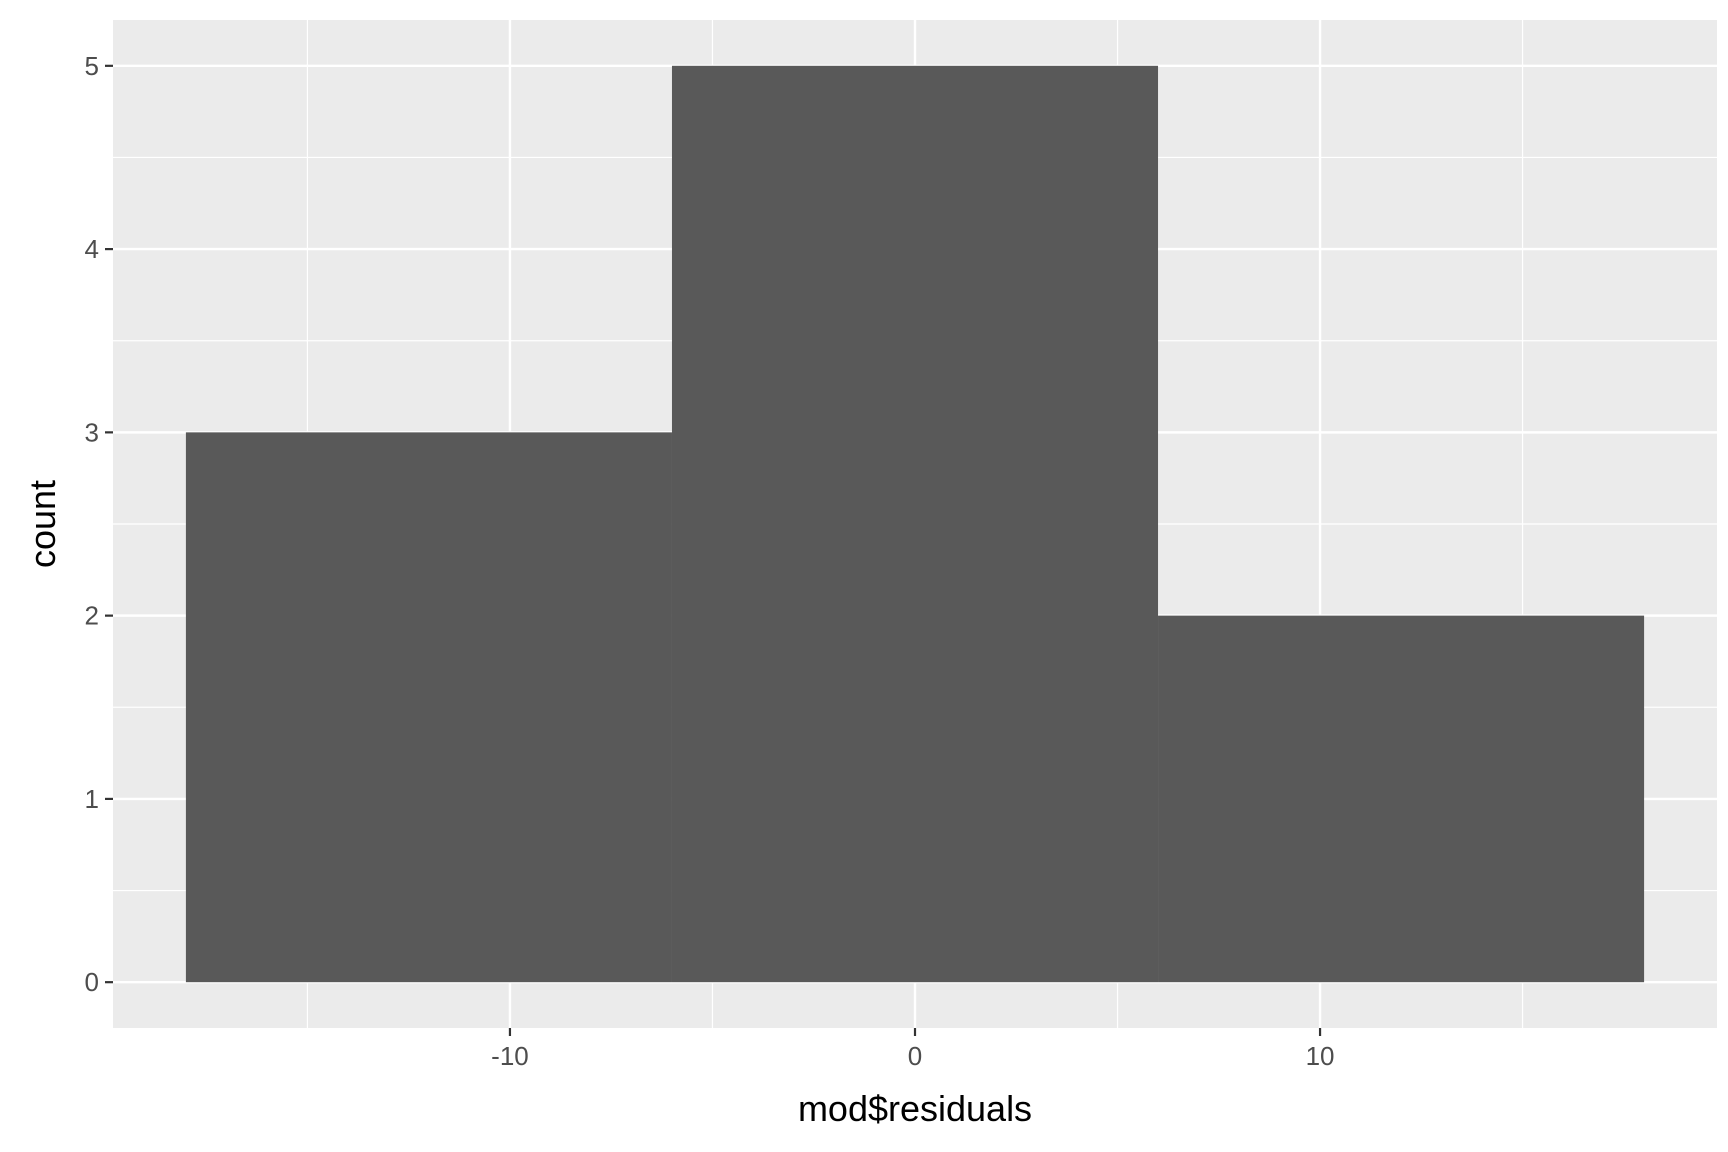 This screenshot has height=1152, width=1728. I want to click on x-tick-label: 10, so click(1320, 1056).